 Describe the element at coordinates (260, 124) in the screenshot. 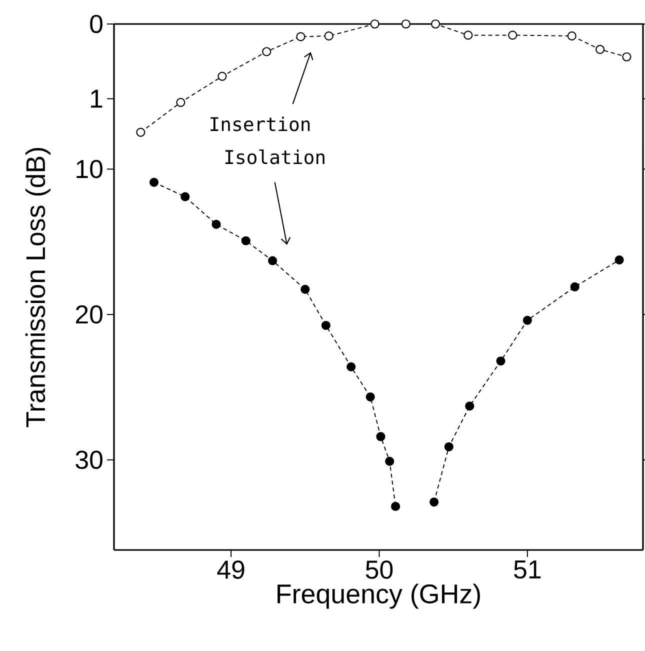

I see `annotation: Insertion` at that location.